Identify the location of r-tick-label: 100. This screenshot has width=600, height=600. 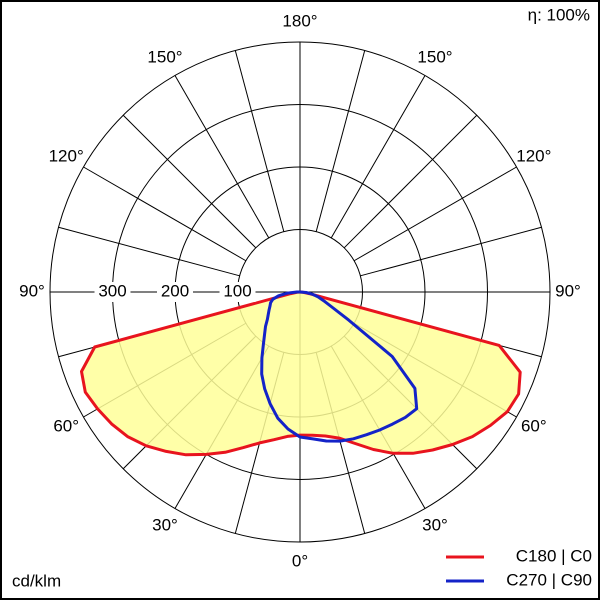
(237, 290).